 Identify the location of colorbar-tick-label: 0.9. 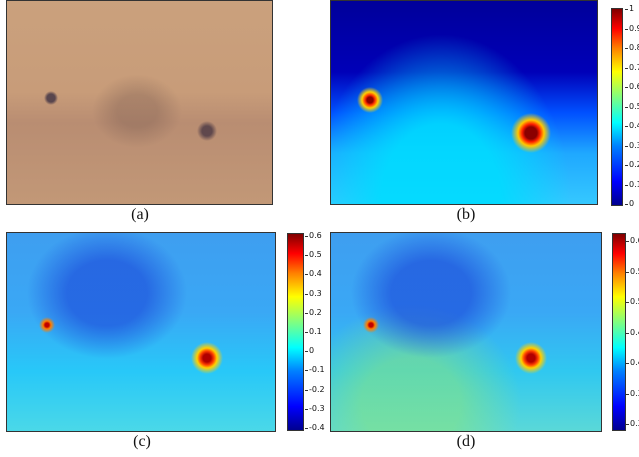
(632, 28).